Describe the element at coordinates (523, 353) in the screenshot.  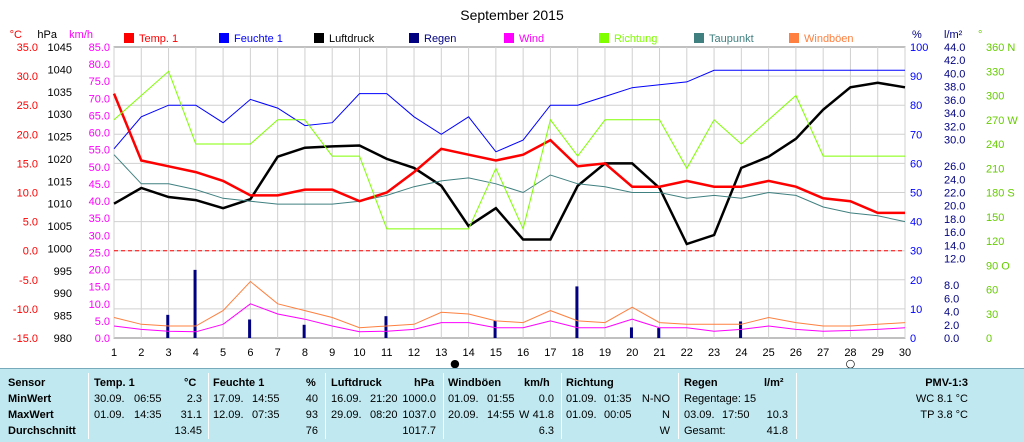
I see `x-tick-label: 16` at that location.